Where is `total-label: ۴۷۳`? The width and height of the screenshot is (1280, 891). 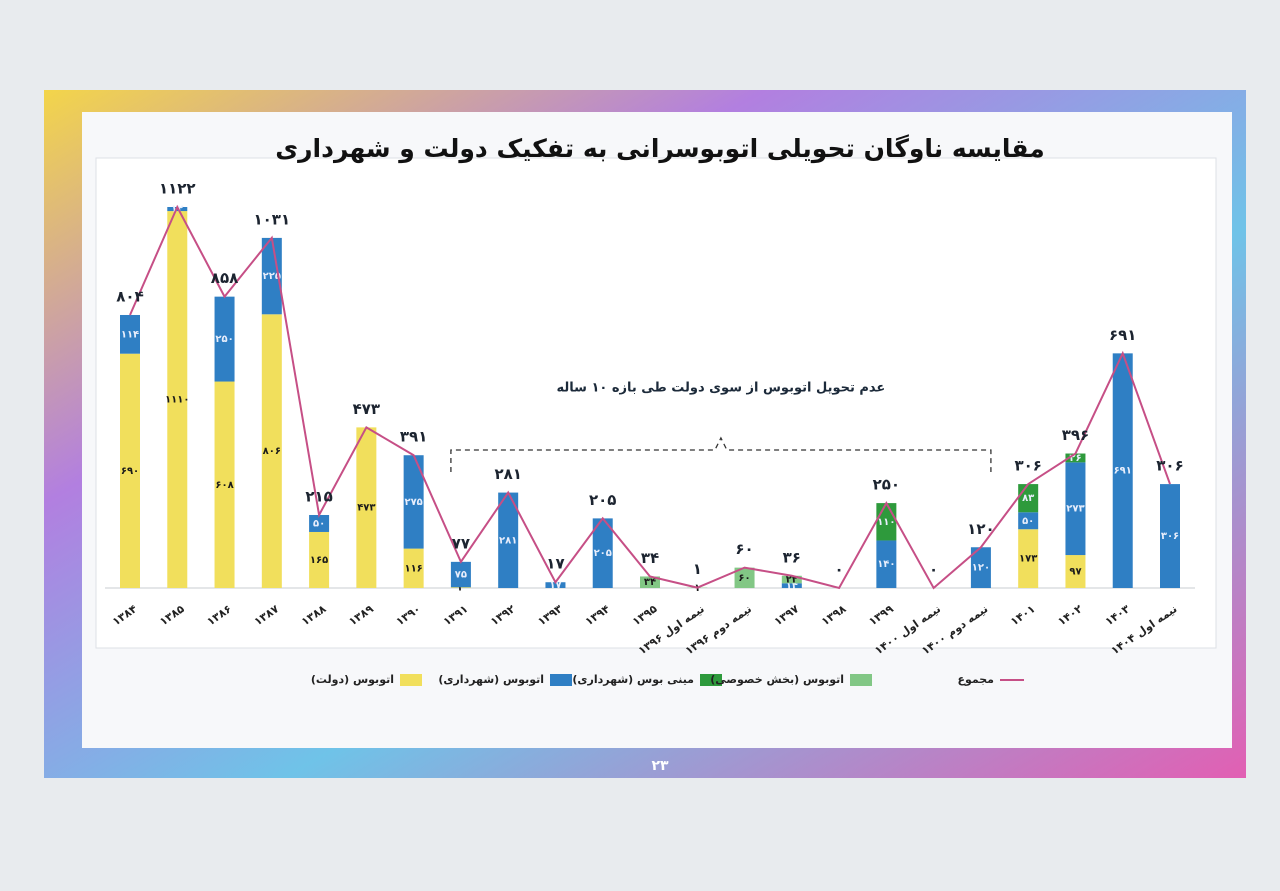
total-label: ۴۷۳ is located at coordinates (366, 409).